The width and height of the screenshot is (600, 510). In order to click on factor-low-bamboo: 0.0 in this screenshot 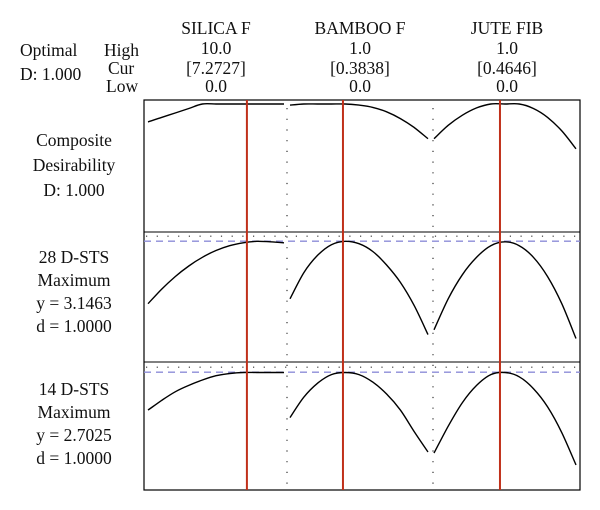, I will do `click(360, 86)`.